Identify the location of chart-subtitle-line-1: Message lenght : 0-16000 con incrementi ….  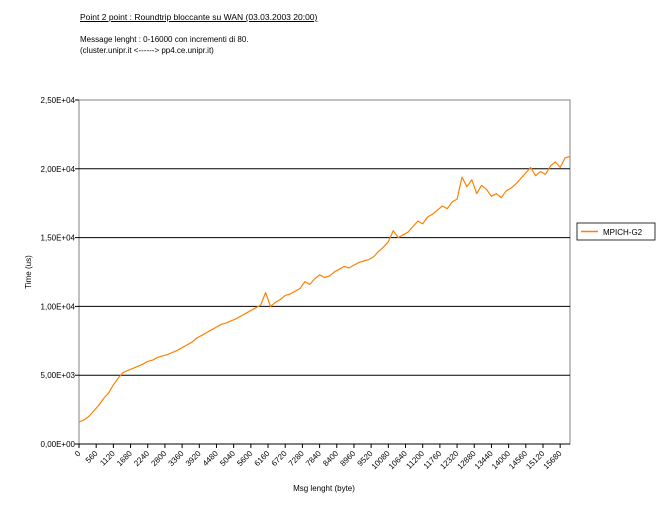
(164, 39).